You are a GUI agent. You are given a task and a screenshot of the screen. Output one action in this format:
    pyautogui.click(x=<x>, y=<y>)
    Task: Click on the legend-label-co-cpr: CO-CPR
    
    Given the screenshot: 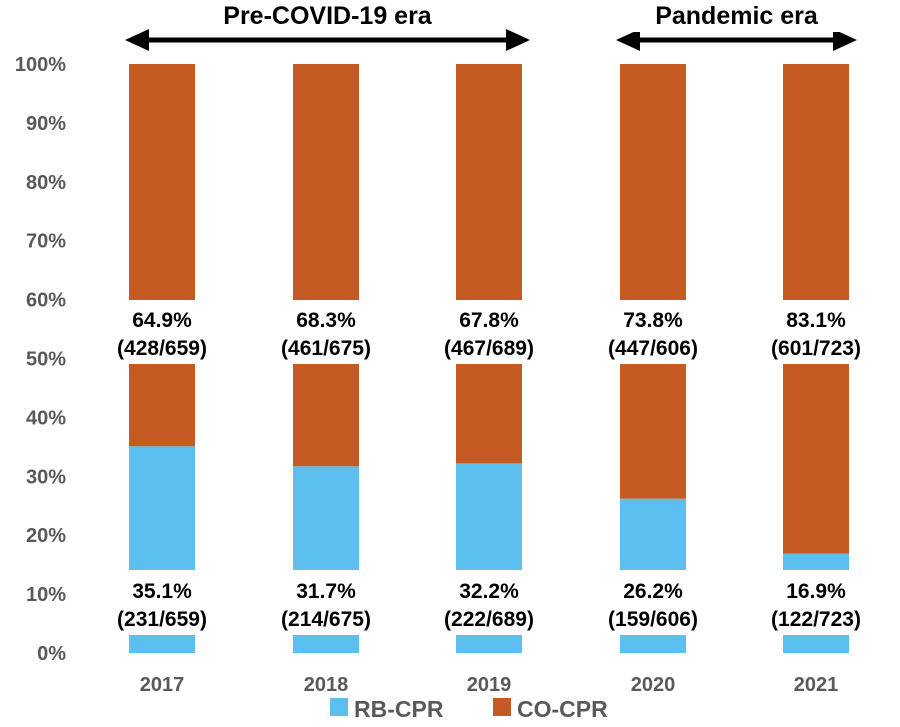 What is the action you would take?
    pyautogui.click(x=562, y=709)
    